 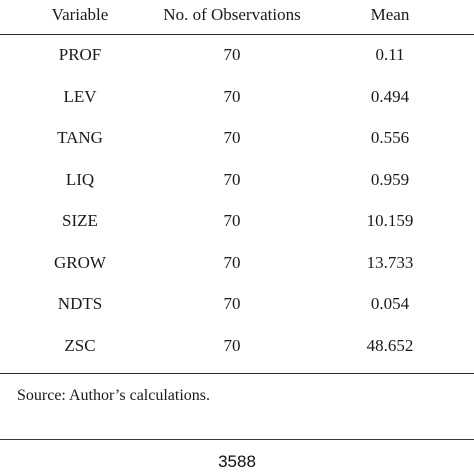 What do you see at coordinates (80, 137) in the screenshot?
I see `cell-variable: TANG` at bounding box center [80, 137].